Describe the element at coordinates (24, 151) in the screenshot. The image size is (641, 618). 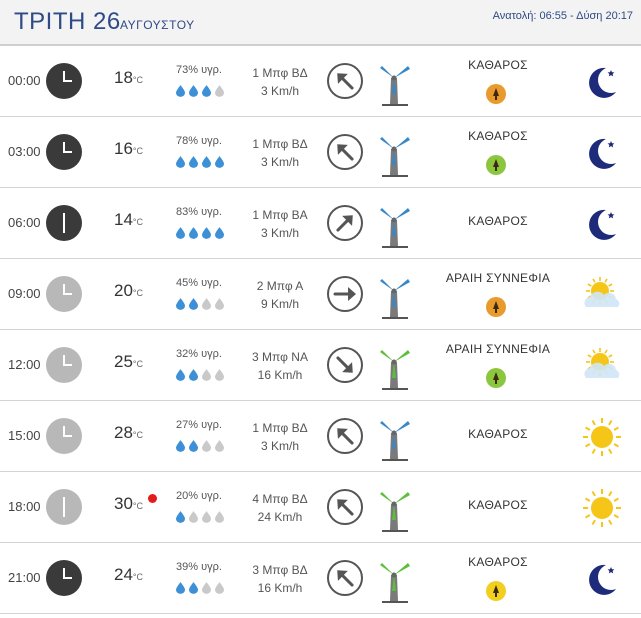
I see `row-time: 03:00` at that location.